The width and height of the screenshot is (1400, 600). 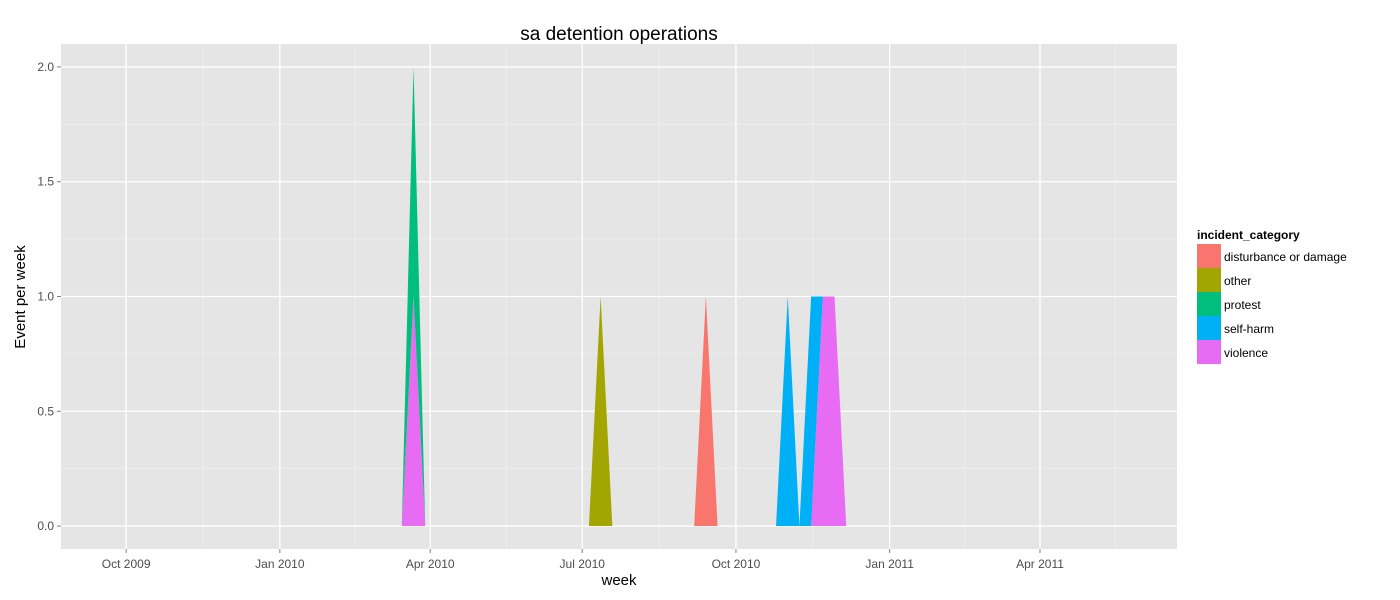 What do you see at coordinates (45, 411) in the screenshot?
I see `y-tick-label: 0.5` at bounding box center [45, 411].